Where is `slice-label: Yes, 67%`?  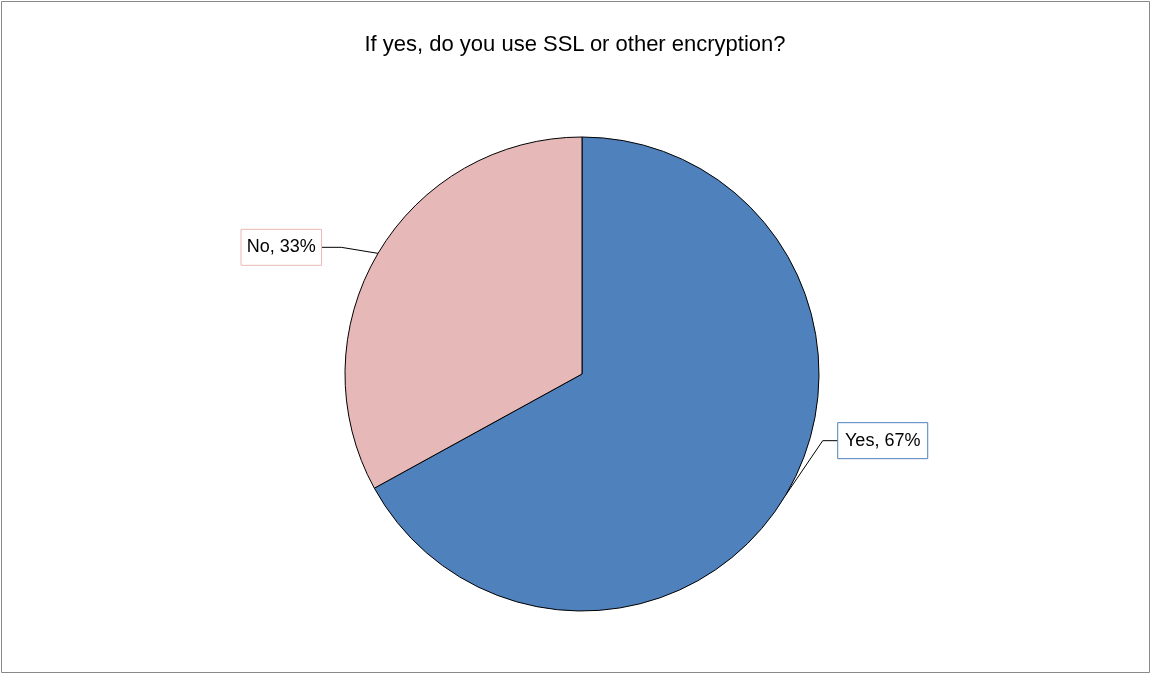
slice-label: Yes, 67% is located at coordinates (883, 439).